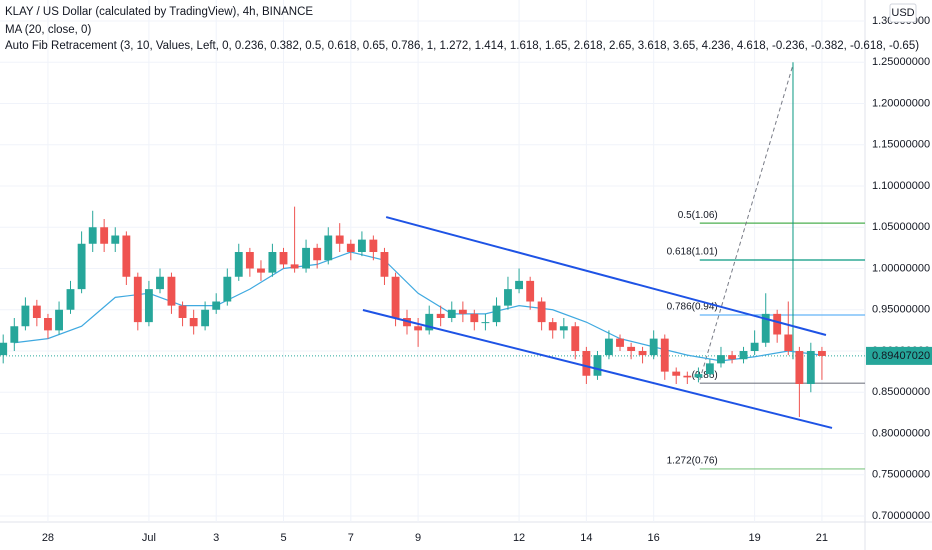  Describe the element at coordinates (901, 475) in the screenshot. I see `y-tick-label: 0.75000000` at that location.